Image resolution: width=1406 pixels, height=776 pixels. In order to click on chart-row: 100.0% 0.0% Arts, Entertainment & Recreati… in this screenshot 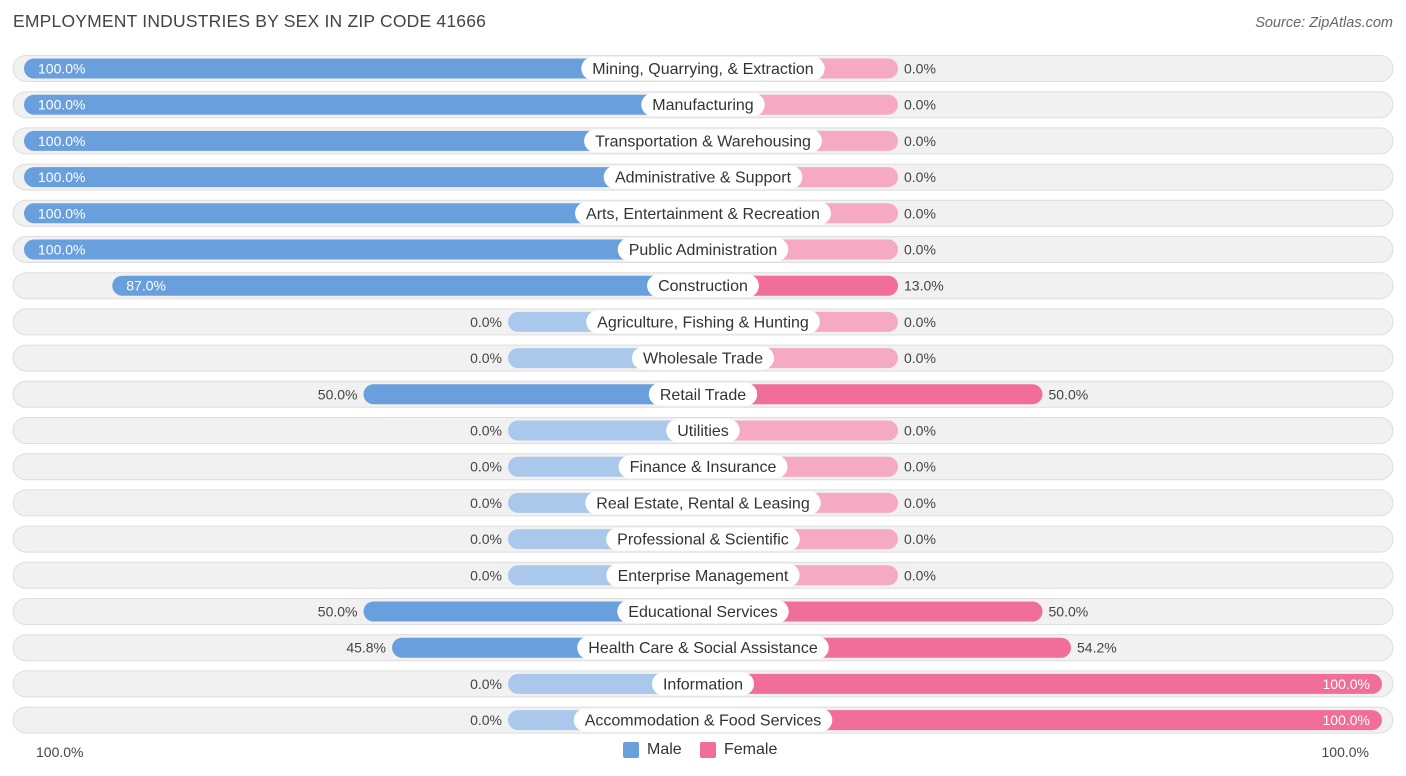, I will do `click(703, 213)`.